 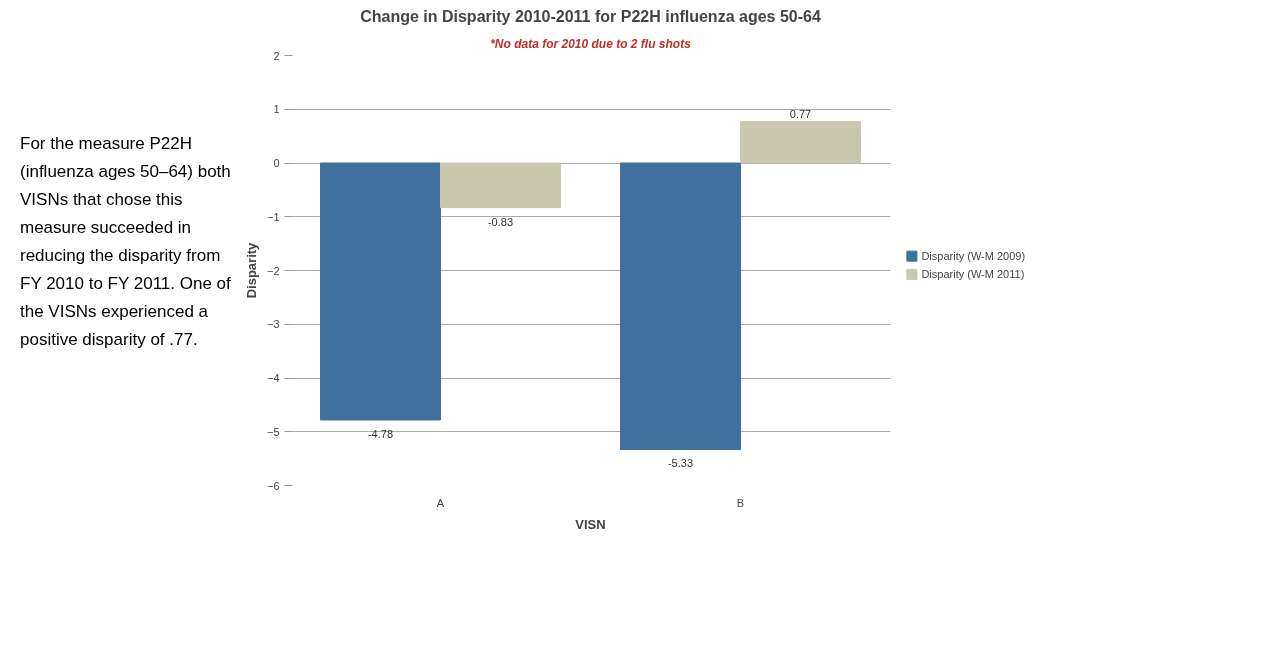 I want to click on legend-label: Disparity (W-M 2009), so click(x=973, y=256).